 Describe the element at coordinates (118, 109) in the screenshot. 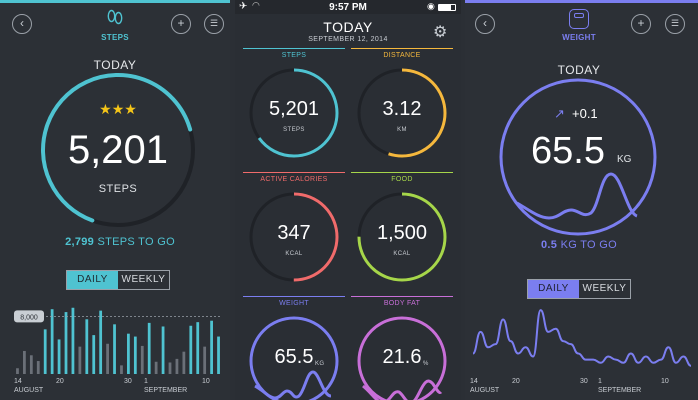

I see `star-rating: ★★★` at that location.